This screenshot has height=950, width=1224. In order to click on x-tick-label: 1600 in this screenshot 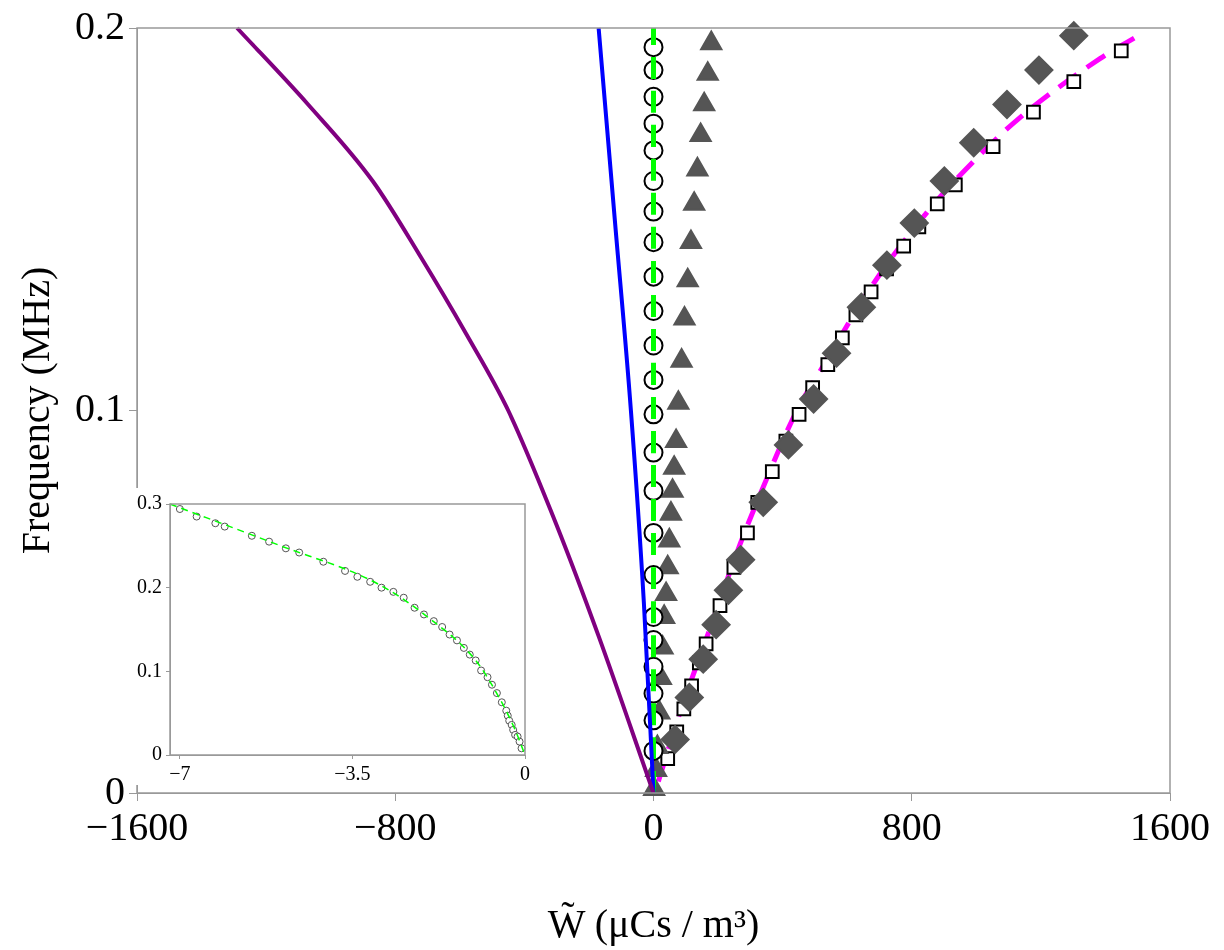, I will do `click(1170, 826)`.